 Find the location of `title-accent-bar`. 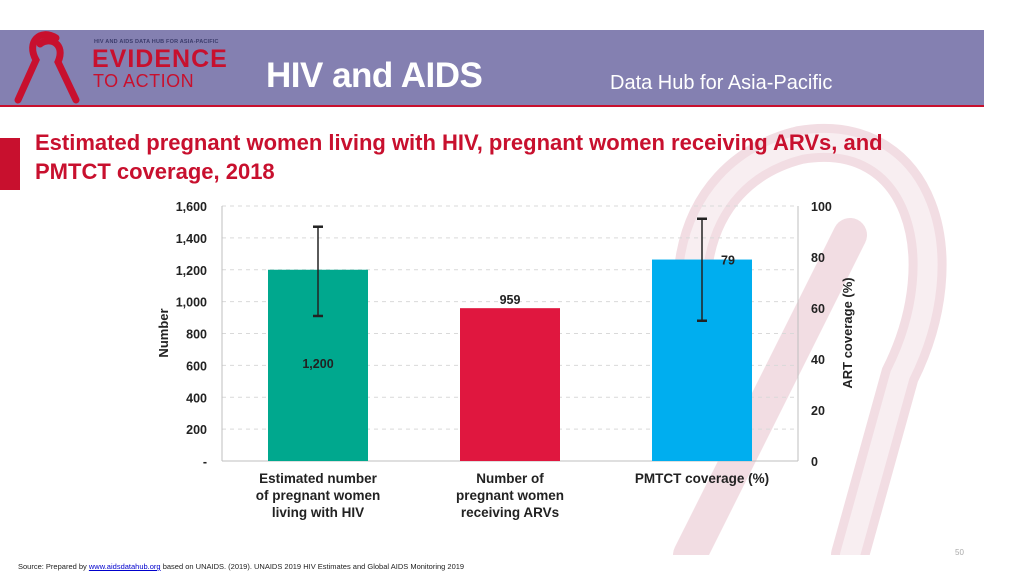

title-accent-bar is located at coordinates (10, 164).